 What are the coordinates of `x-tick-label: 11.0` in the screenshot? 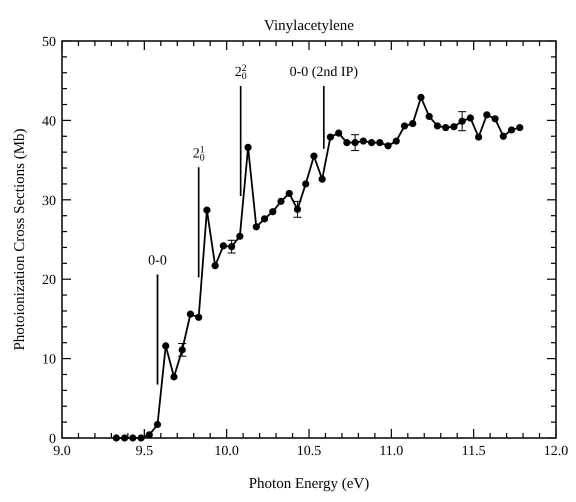 It's located at (391, 451).